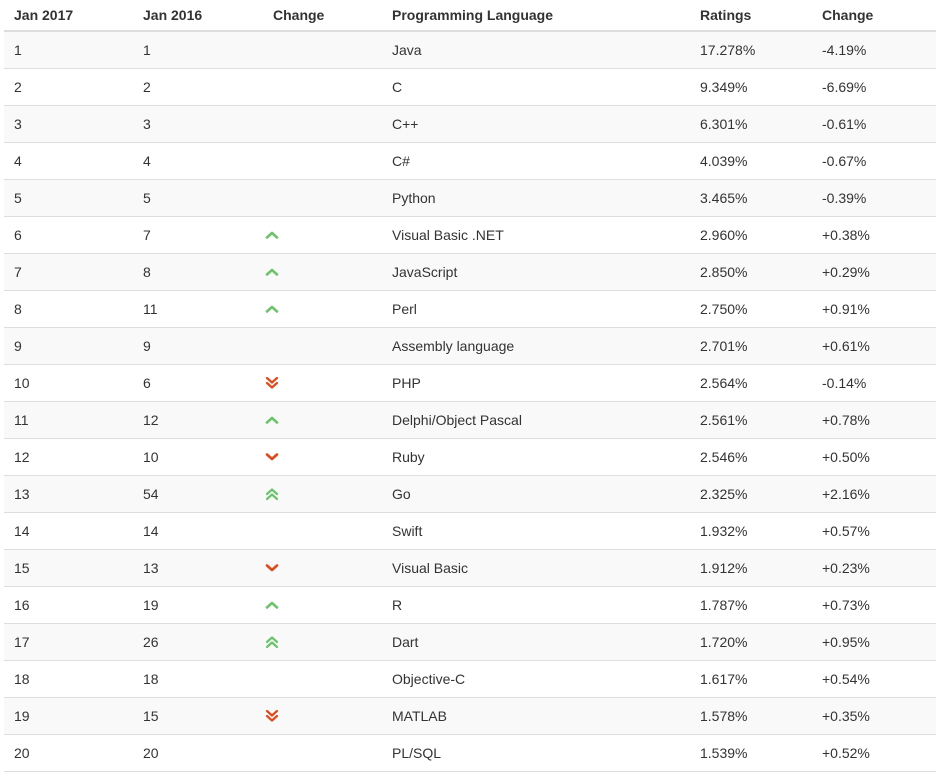 This screenshot has height=778, width=936. What do you see at coordinates (751, 124) in the screenshot?
I see `ratings-cell: 6.301%` at bounding box center [751, 124].